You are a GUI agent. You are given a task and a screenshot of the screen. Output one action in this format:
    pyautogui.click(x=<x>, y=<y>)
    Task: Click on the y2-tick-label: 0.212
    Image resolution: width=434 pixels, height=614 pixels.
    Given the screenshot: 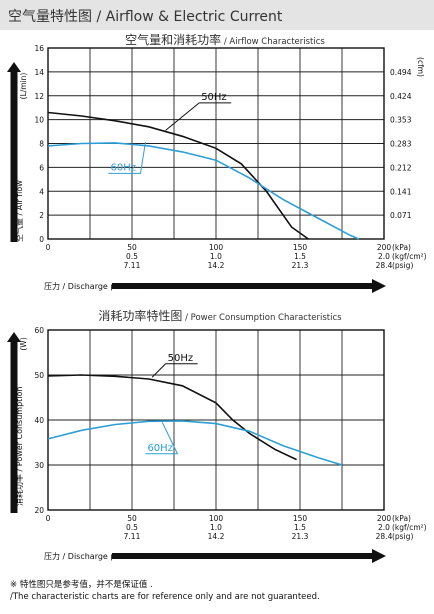 What is the action you would take?
    pyautogui.click(x=401, y=167)
    